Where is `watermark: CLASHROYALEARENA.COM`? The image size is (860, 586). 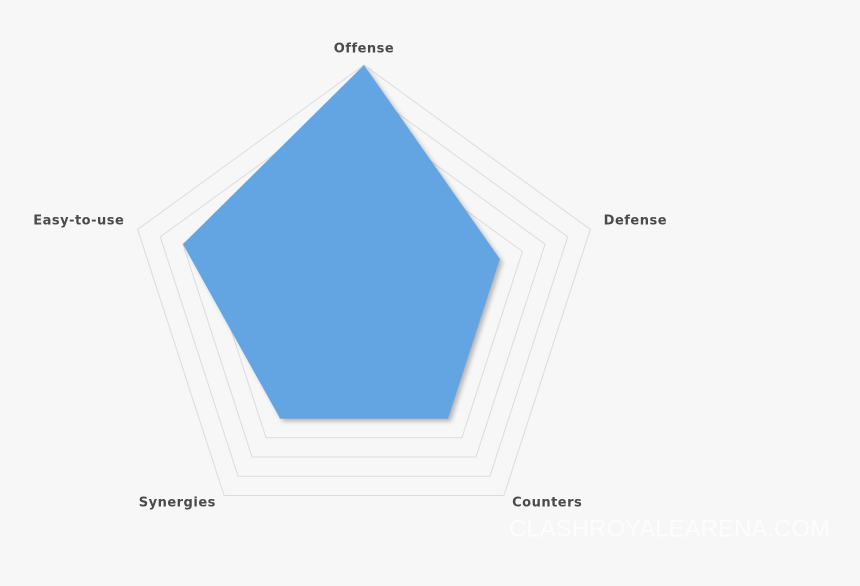
watermark: CLASHROYALEARENA.COM is located at coordinates (669, 528).